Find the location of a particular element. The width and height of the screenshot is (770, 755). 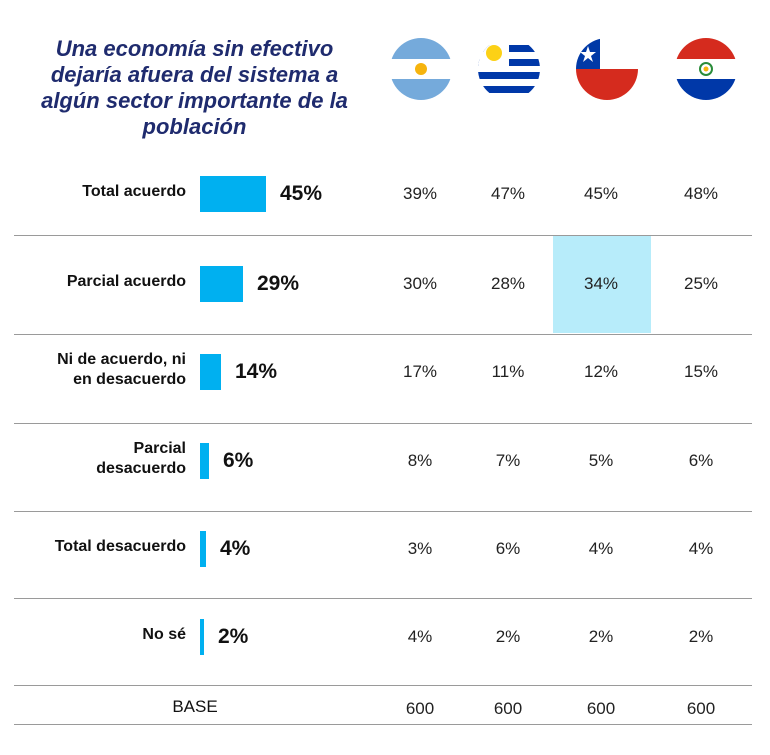

table-cell: 45% is located at coordinates (601, 193).